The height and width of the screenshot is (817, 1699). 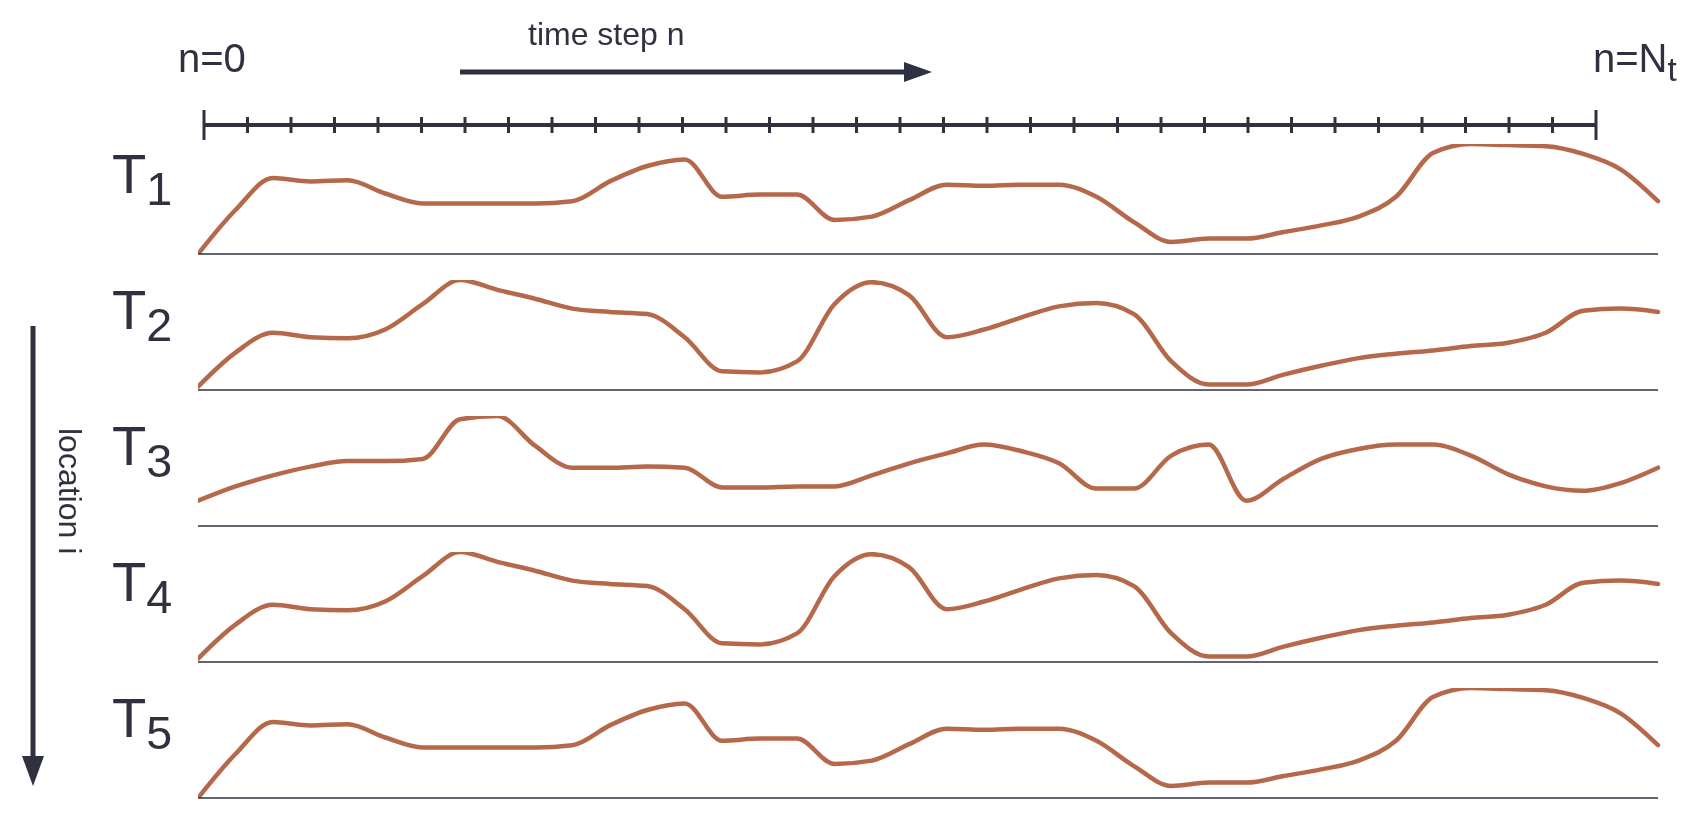 I want to click on y-axis-title: T$_{3}$, so click(x=142, y=451).